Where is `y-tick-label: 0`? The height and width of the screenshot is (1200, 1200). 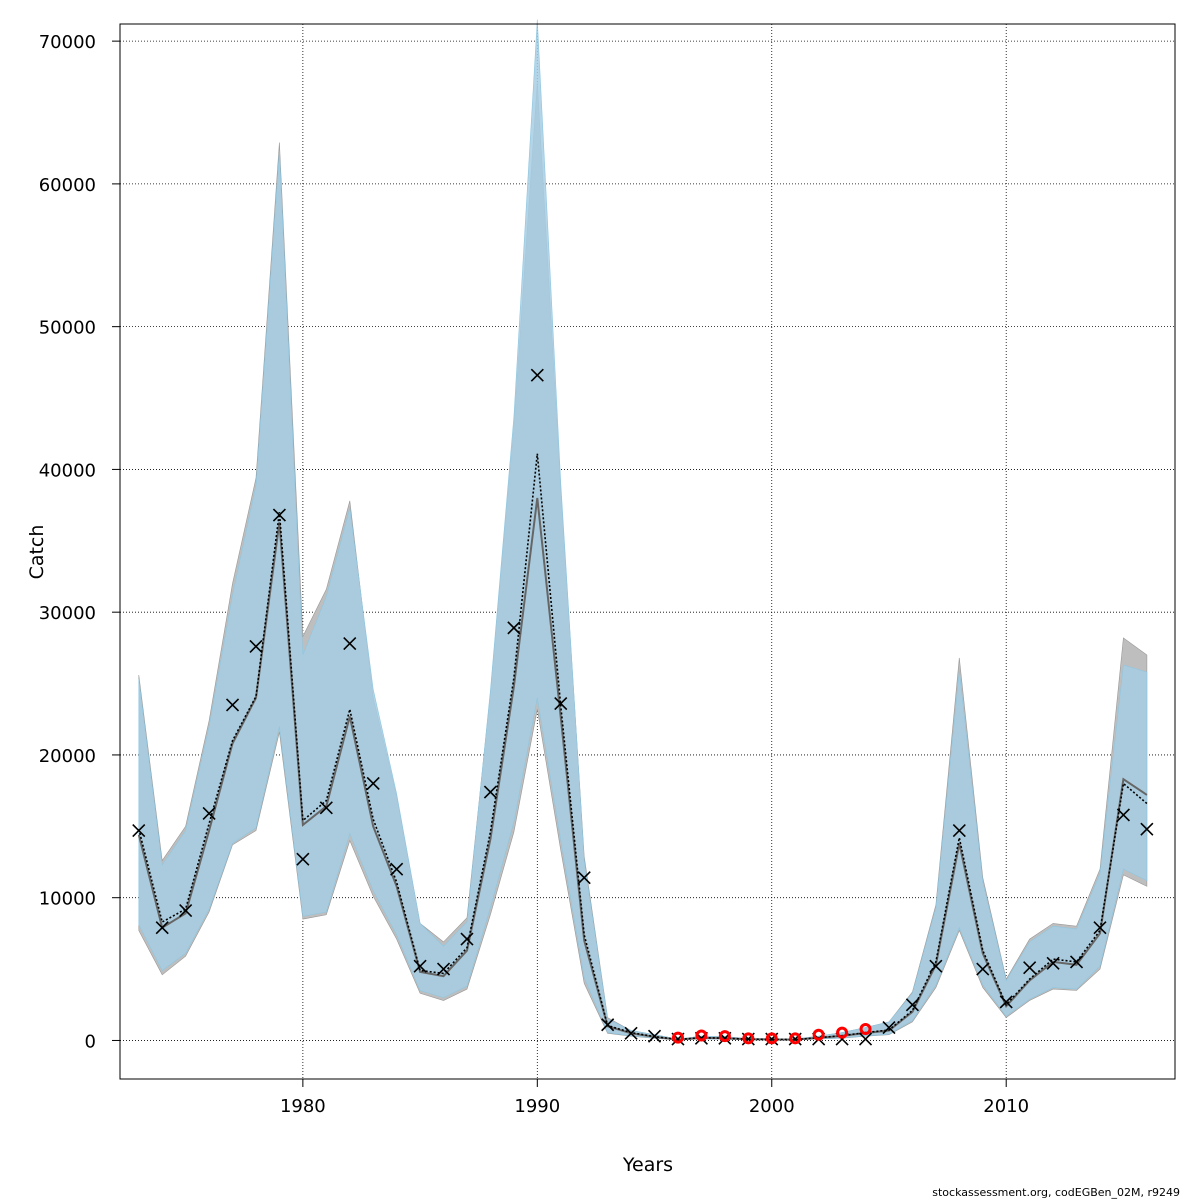 y-tick-label: 0 is located at coordinates (90, 1041).